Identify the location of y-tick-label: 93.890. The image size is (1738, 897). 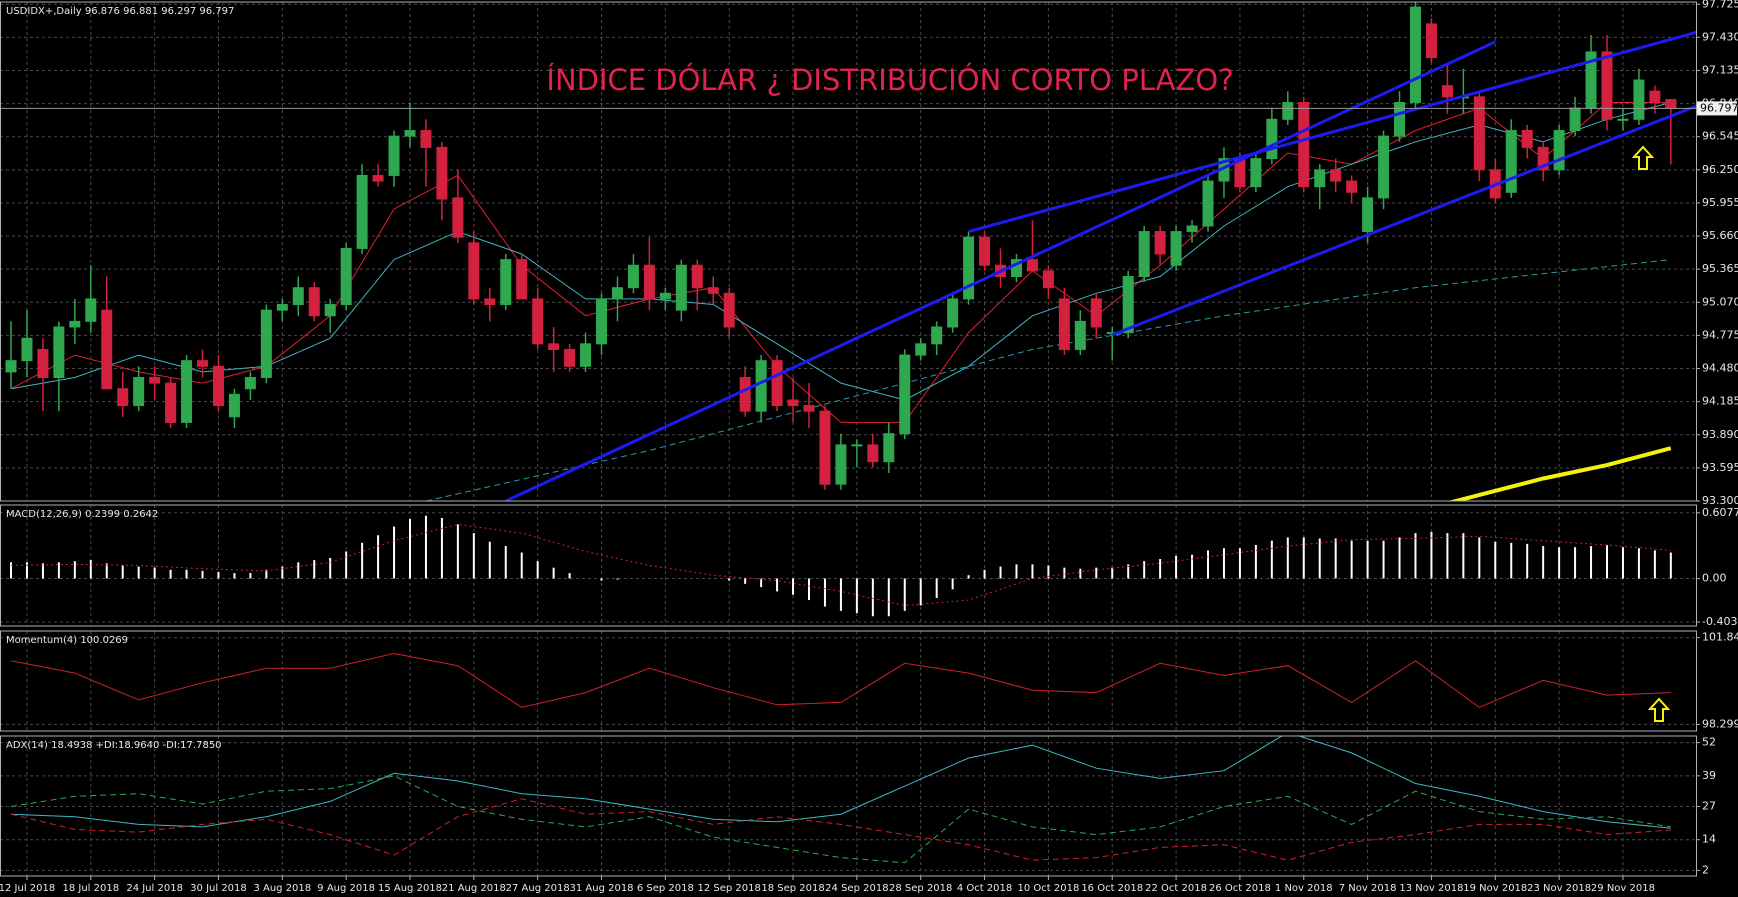
(1720, 434).